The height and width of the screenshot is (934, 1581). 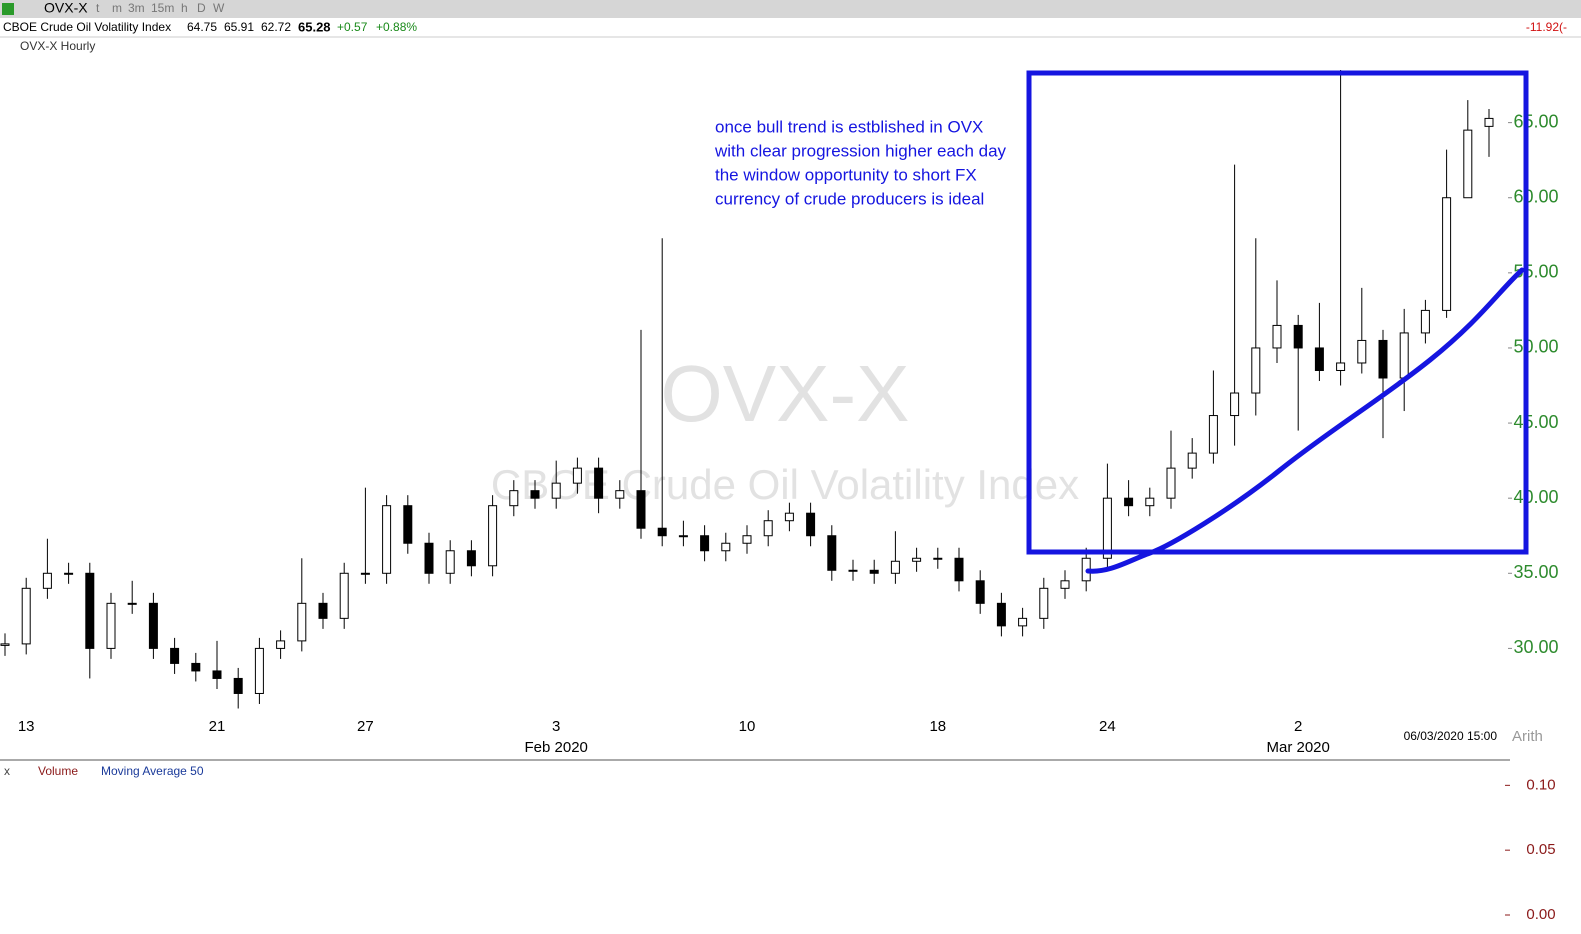 What do you see at coordinates (1535, 497) in the screenshot?
I see `y-tick-label: 40.00` at bounding box center [1535, 497].